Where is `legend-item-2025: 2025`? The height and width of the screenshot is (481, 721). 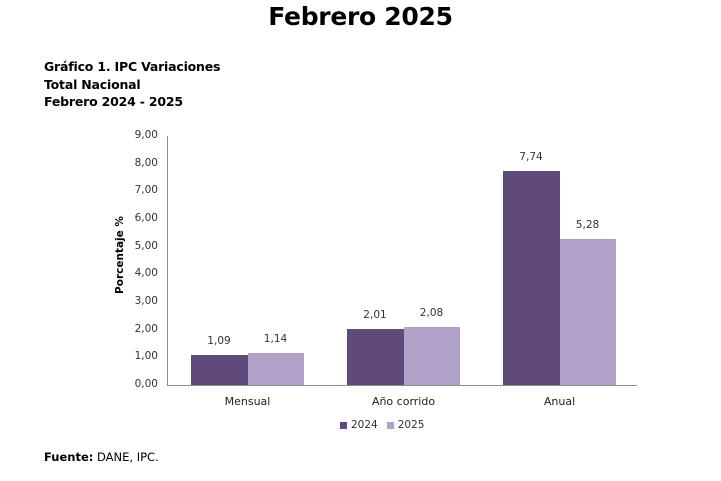 legend-item-2025: 2025 is located at coordinates (405, 425).